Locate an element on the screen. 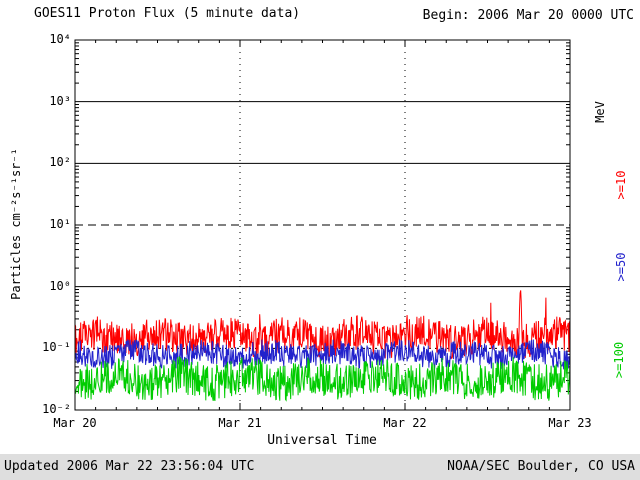 This screenshot has width=640, height=480. series-line->=100 is located at coordinates (322, 379).